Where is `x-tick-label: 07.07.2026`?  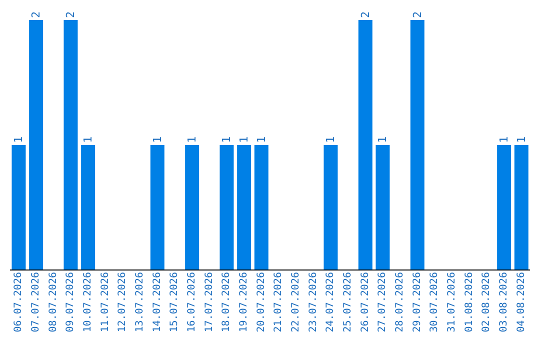 x-tick-label: 07.07.2026 is located at coordinates (36, 302).